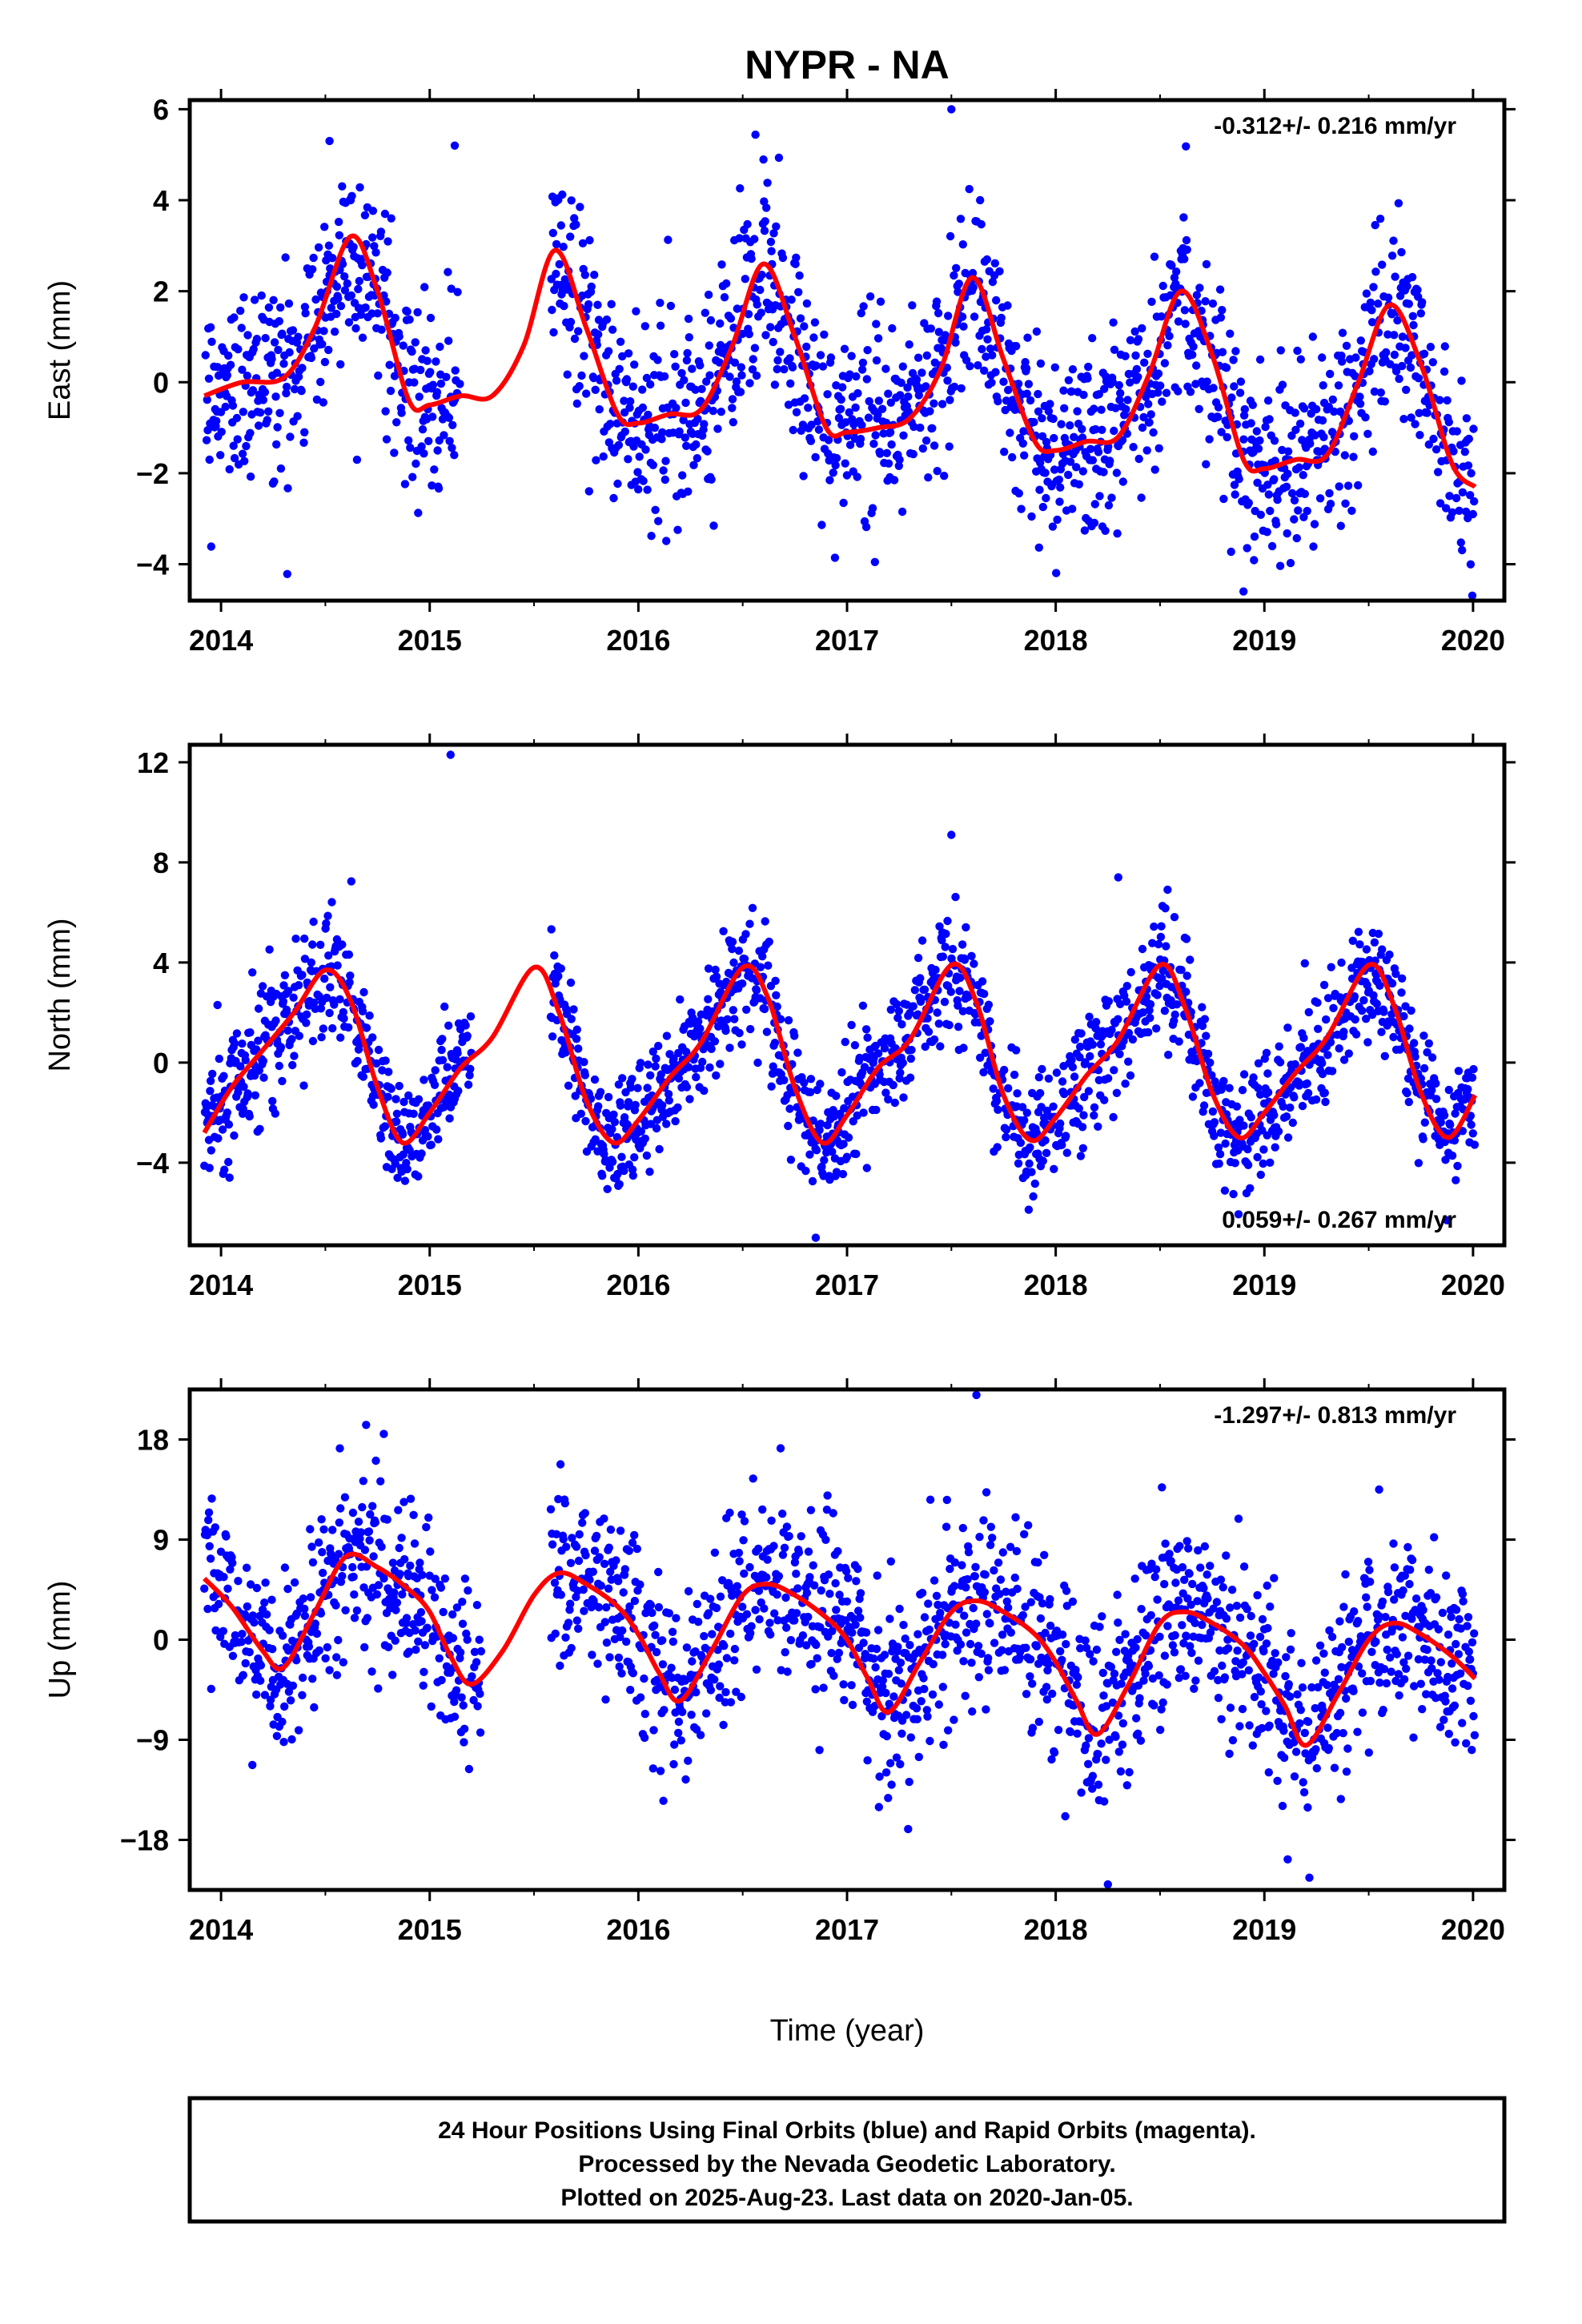  Describe the element at coordinates (1339, 1220) in the screenshot. I see `rate-label-north: 0.059+/- 0.267 mm/yr` at that location.